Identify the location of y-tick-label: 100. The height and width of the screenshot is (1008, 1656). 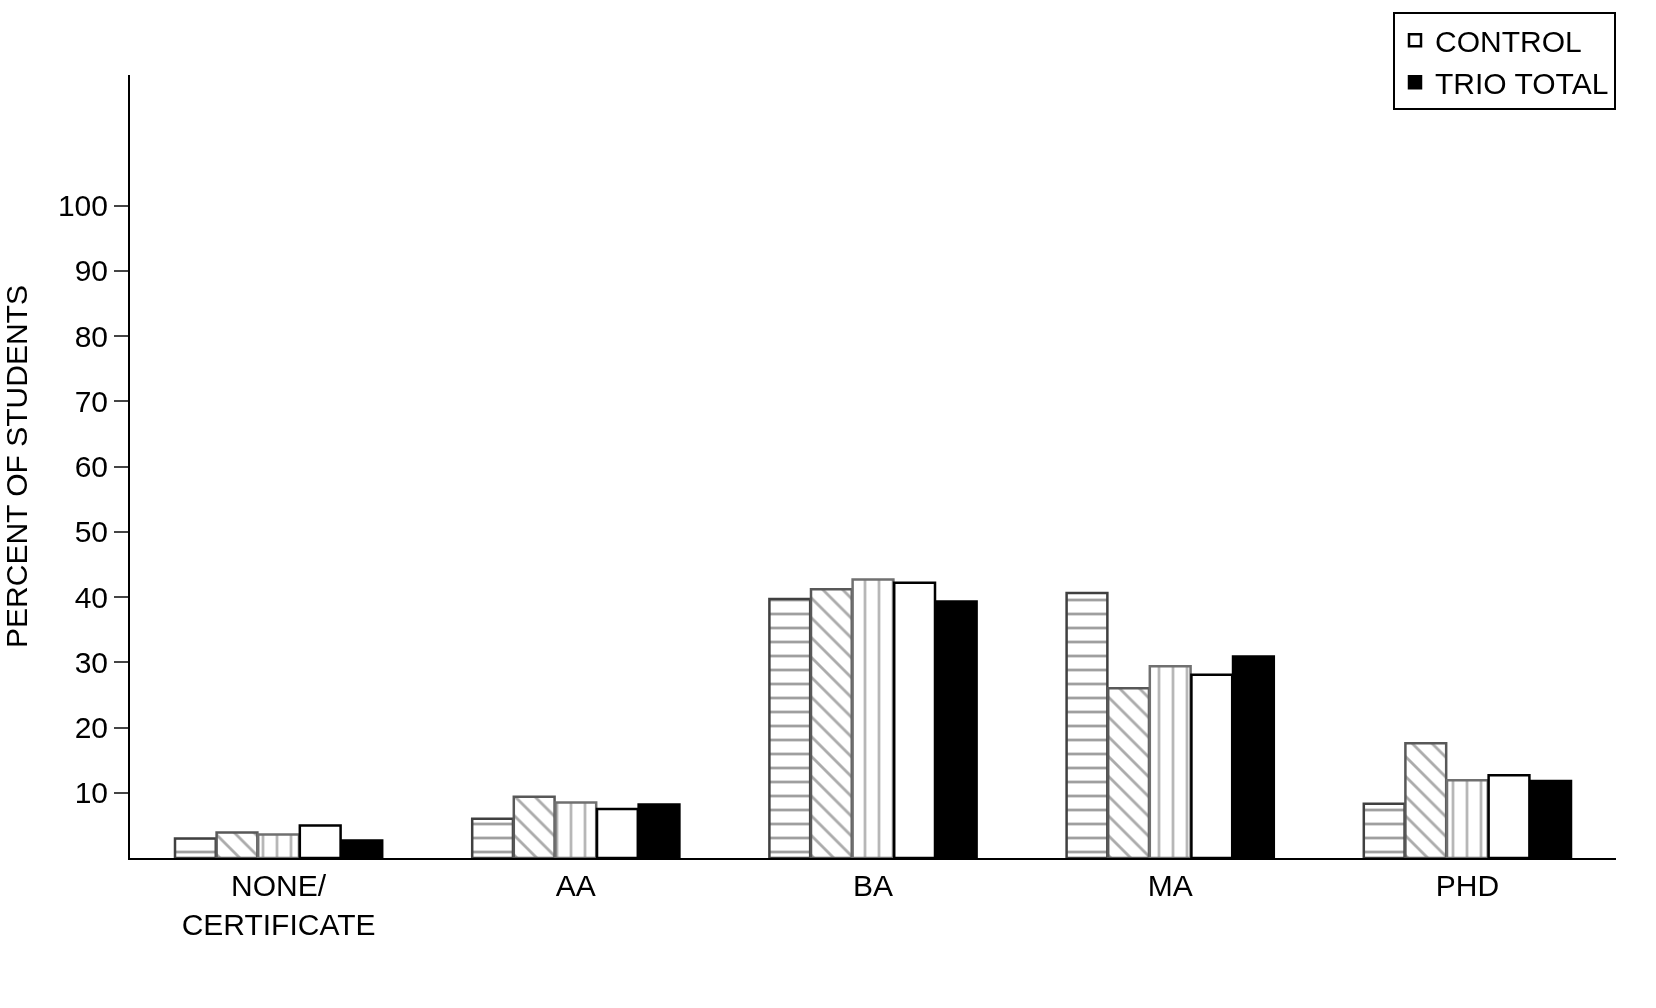
(82, 205).